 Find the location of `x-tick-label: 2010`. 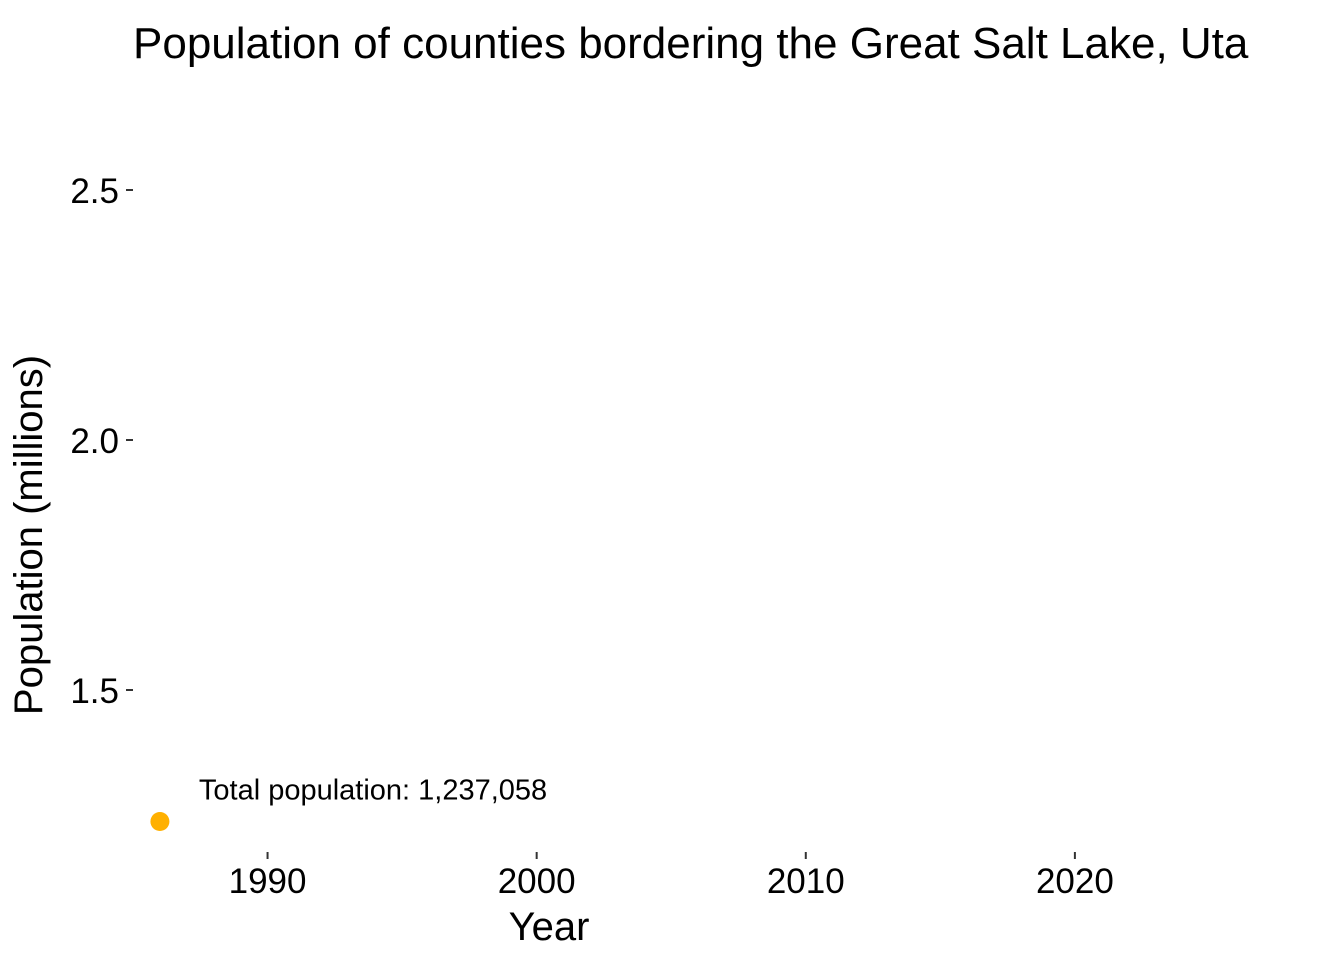

x-tick-label: 2010 is located at coordinates (806, 881).